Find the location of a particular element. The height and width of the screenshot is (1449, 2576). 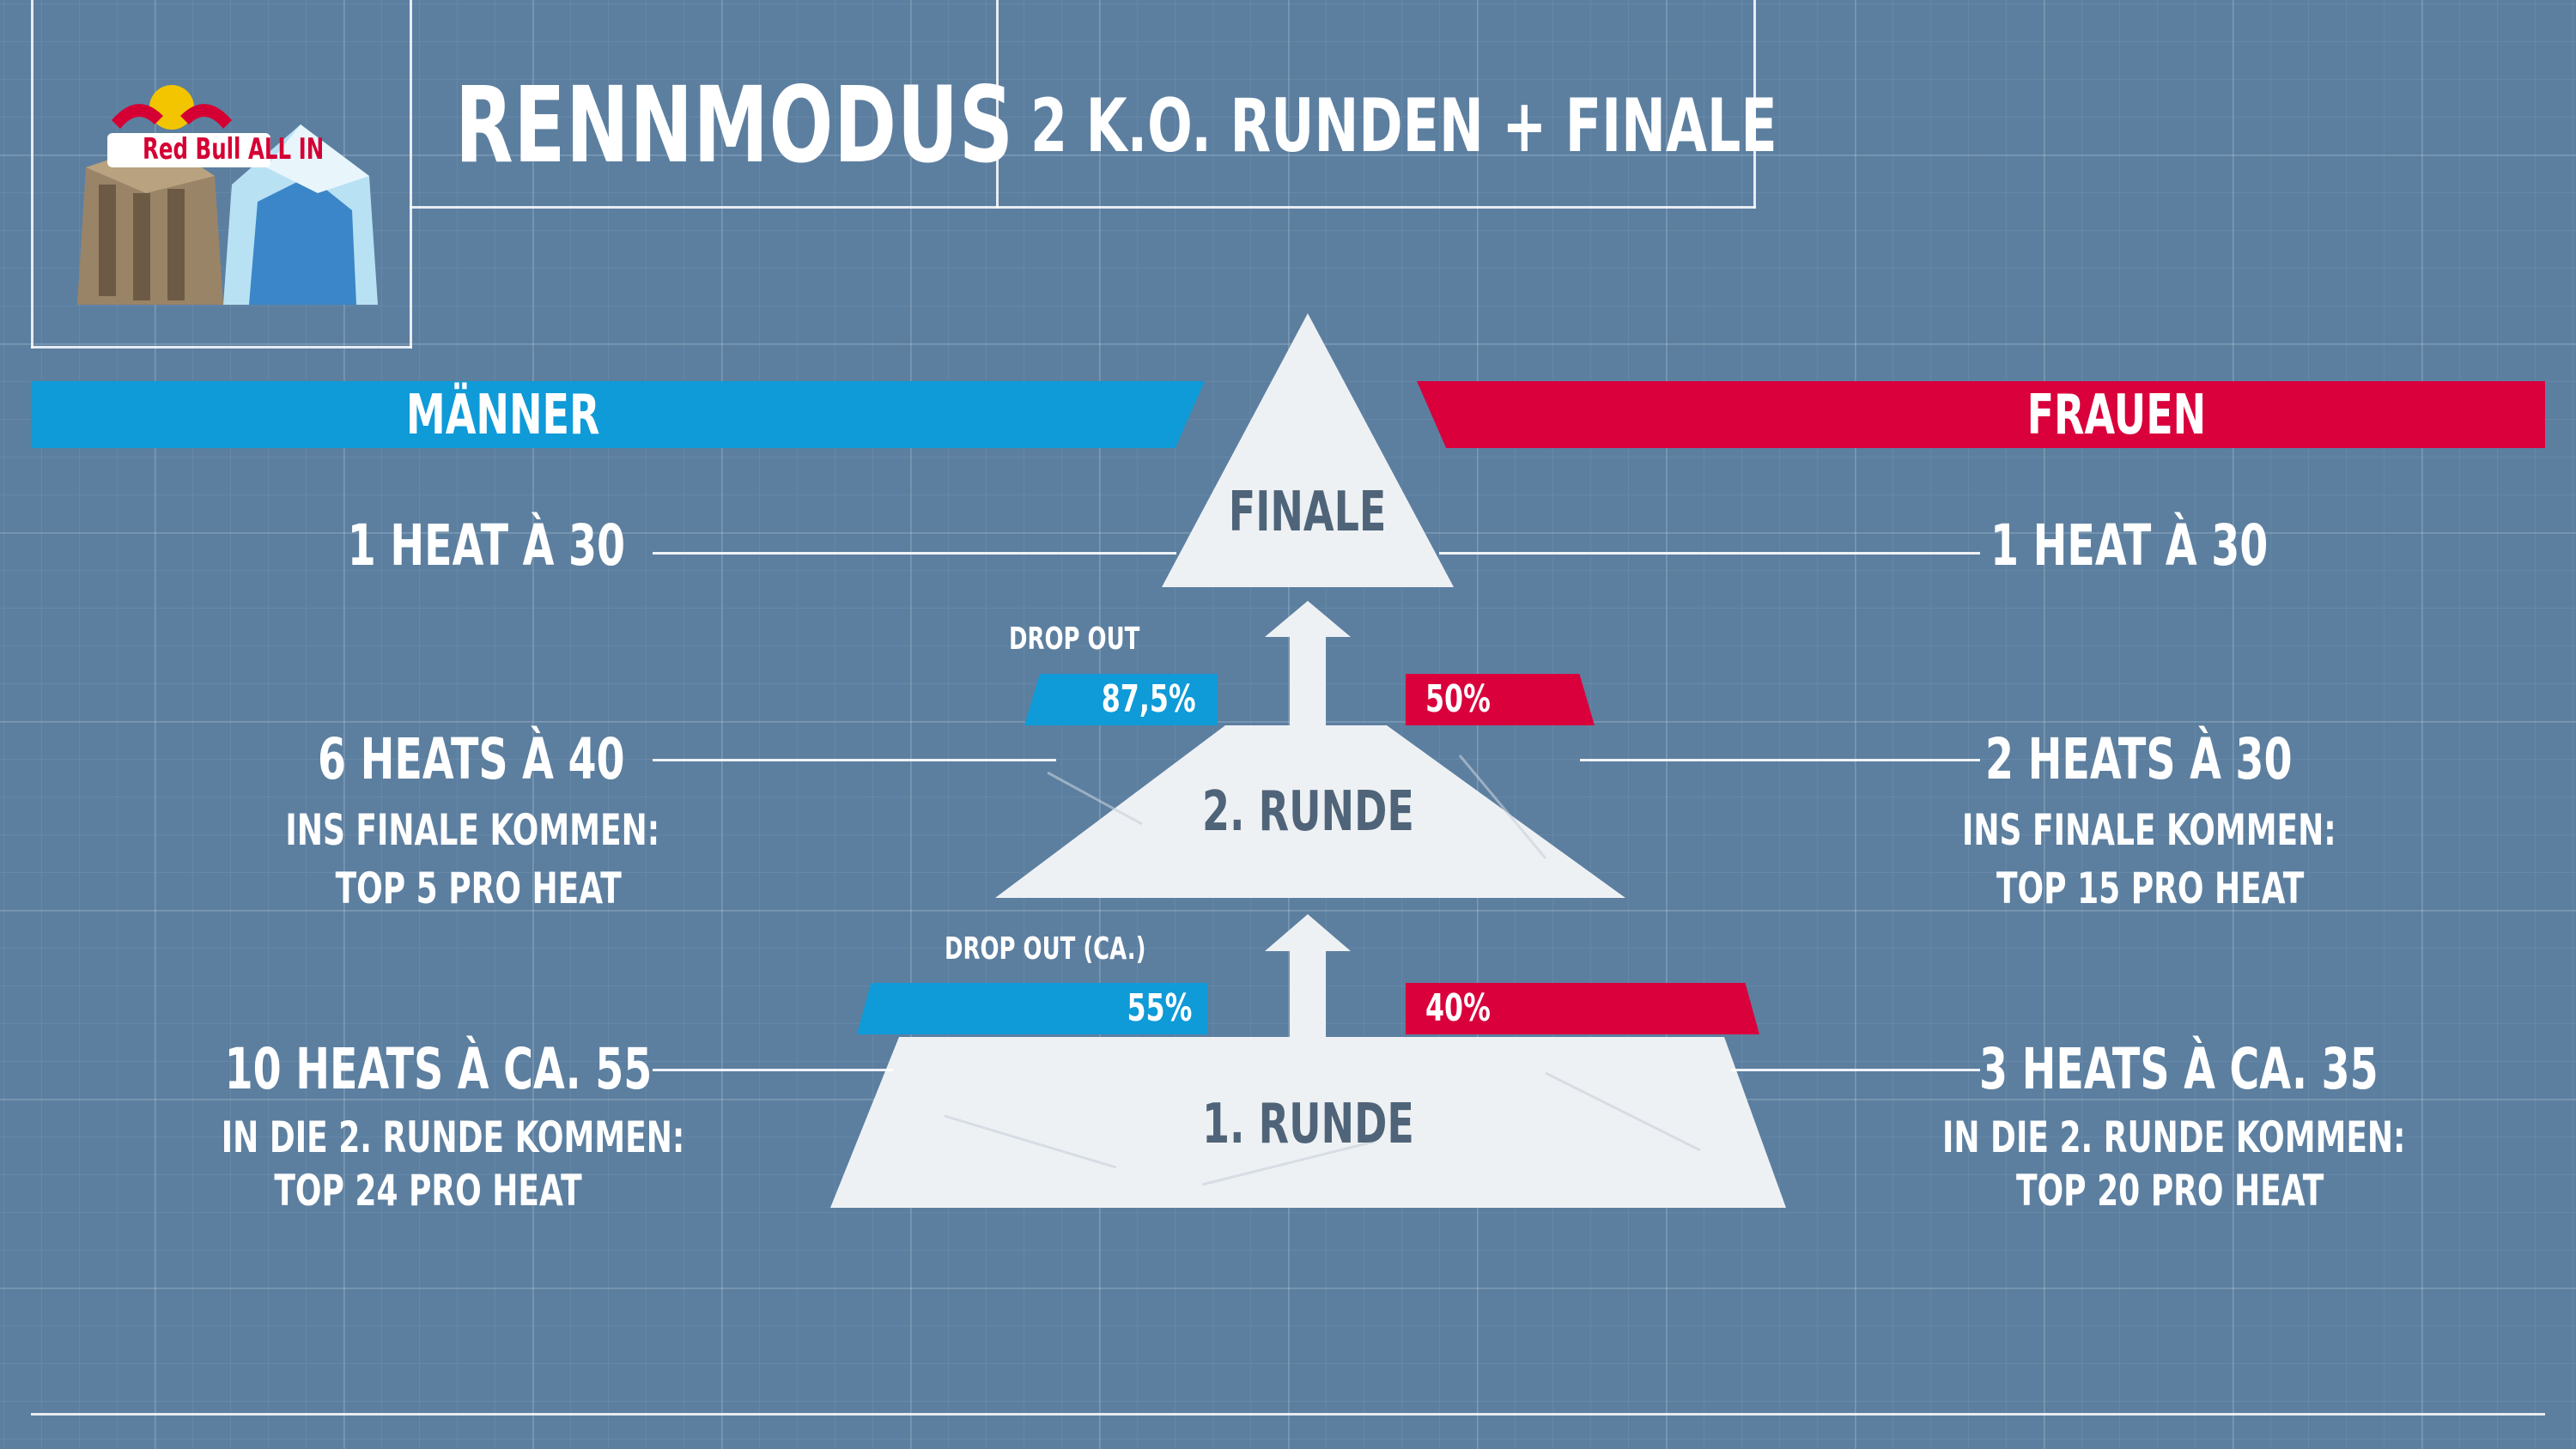

pyramid-tier-round2 is located at coordinates (1310, 811).